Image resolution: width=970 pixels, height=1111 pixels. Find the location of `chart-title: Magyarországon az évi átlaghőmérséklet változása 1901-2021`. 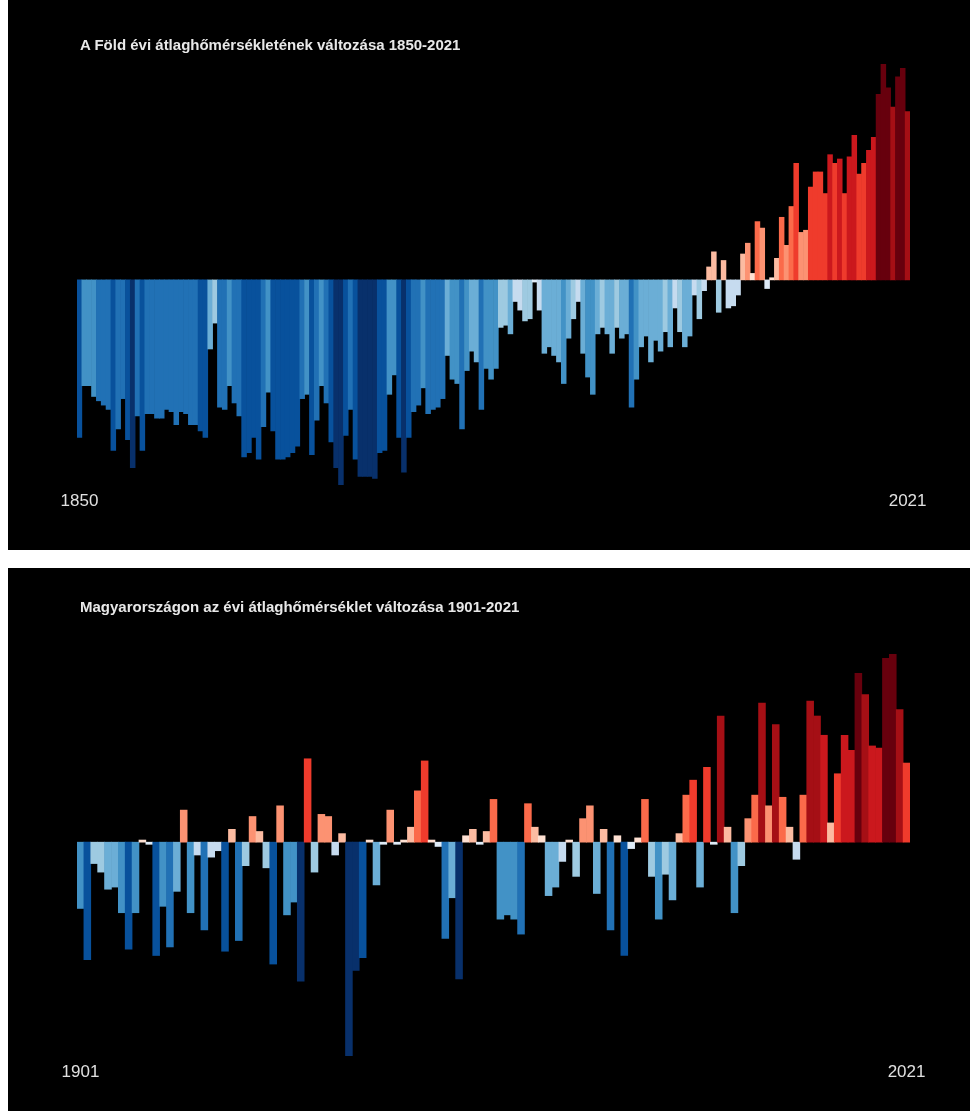

chart-title: Magyarországon az évi átlaghőmérséklet változása 1901-2021 is located at coordinates (300, 606).